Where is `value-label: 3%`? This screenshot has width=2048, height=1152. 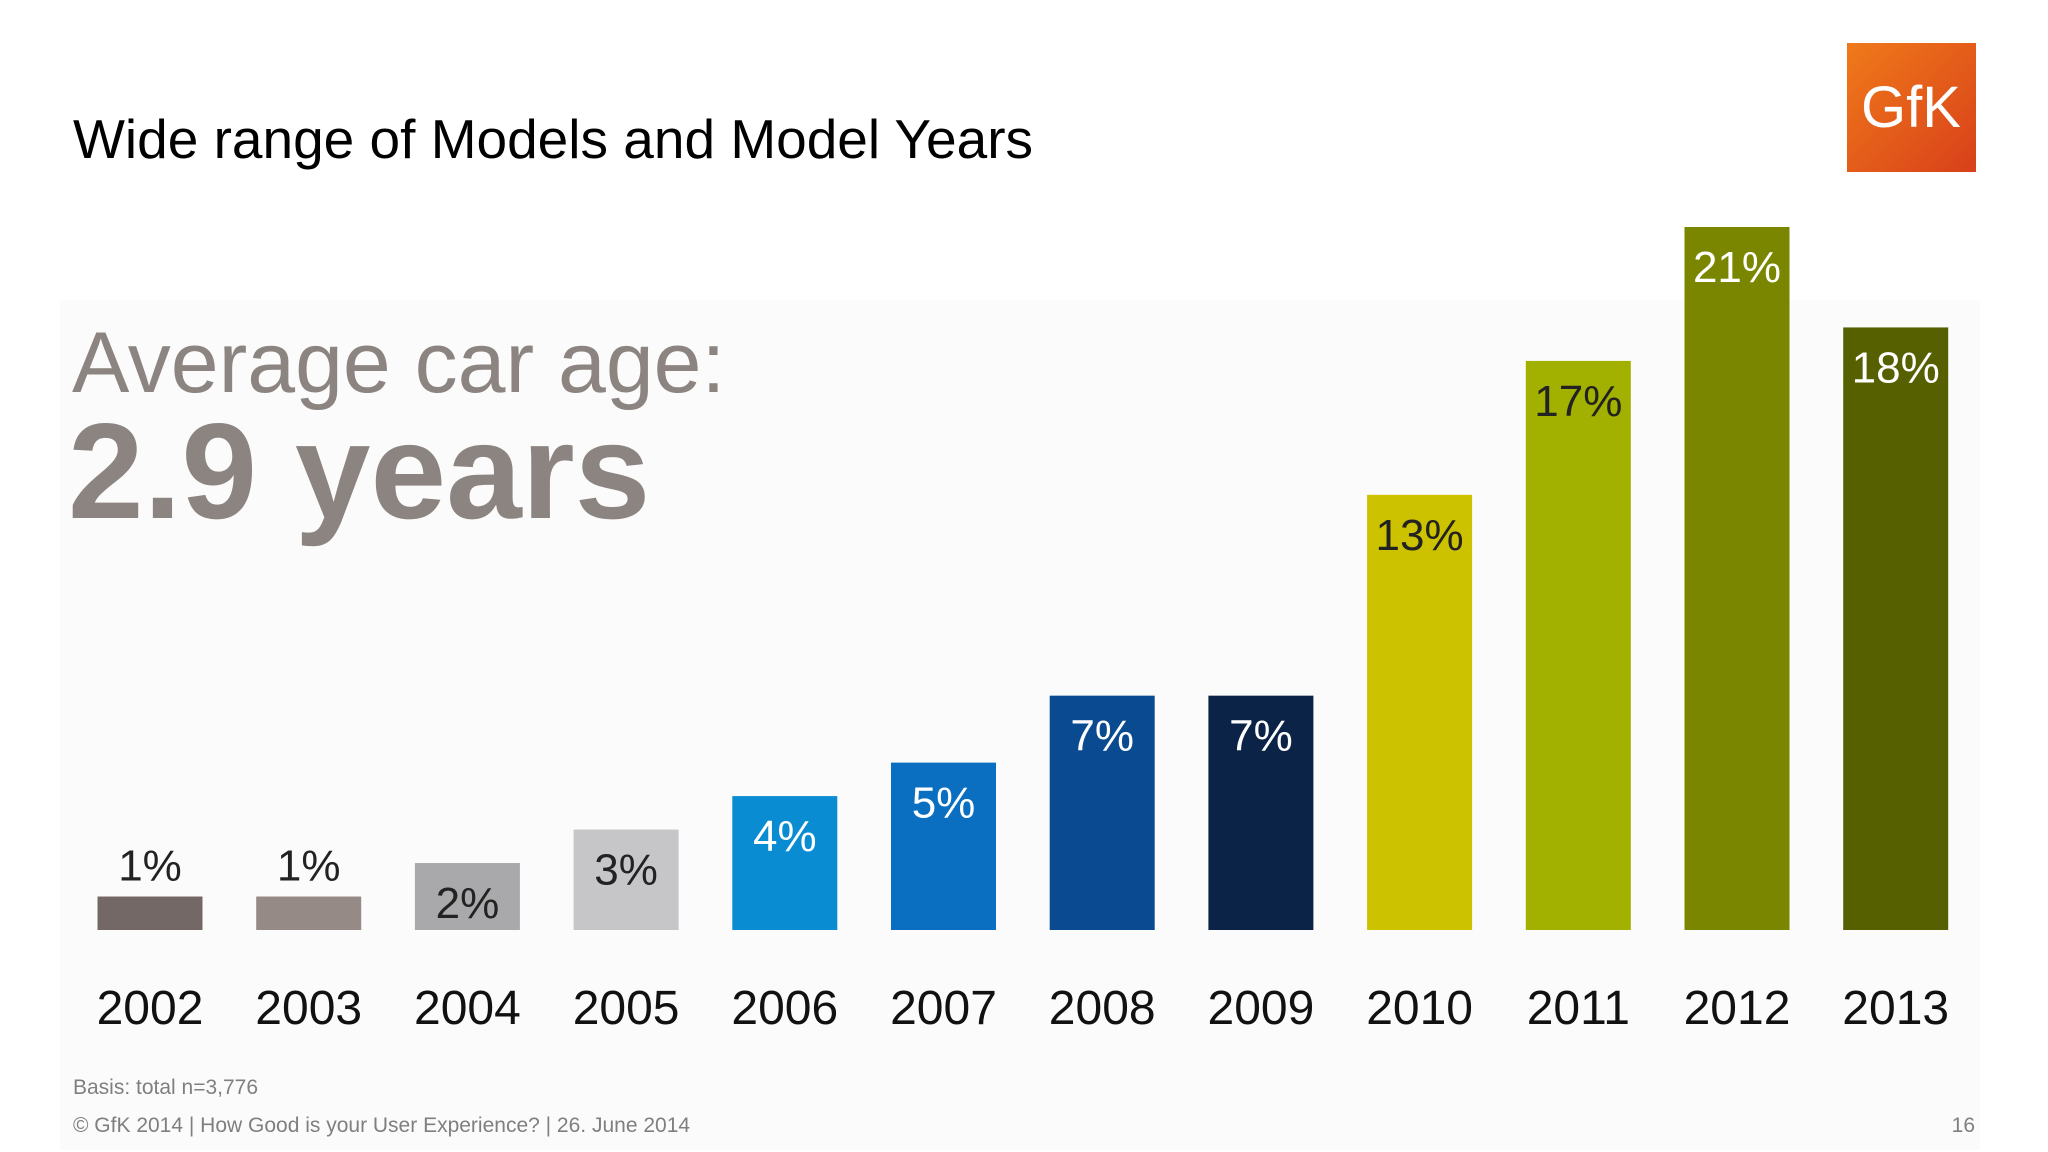
value-label: 3% is located at coordinates (626, 870).